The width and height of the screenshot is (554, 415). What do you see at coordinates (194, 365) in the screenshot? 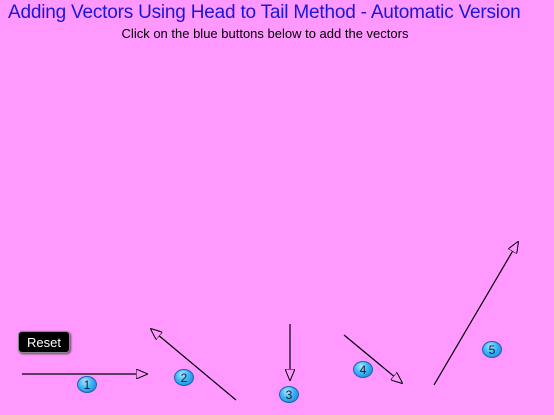
I see `vector-2-arrow` at bounding box center [194, 365].